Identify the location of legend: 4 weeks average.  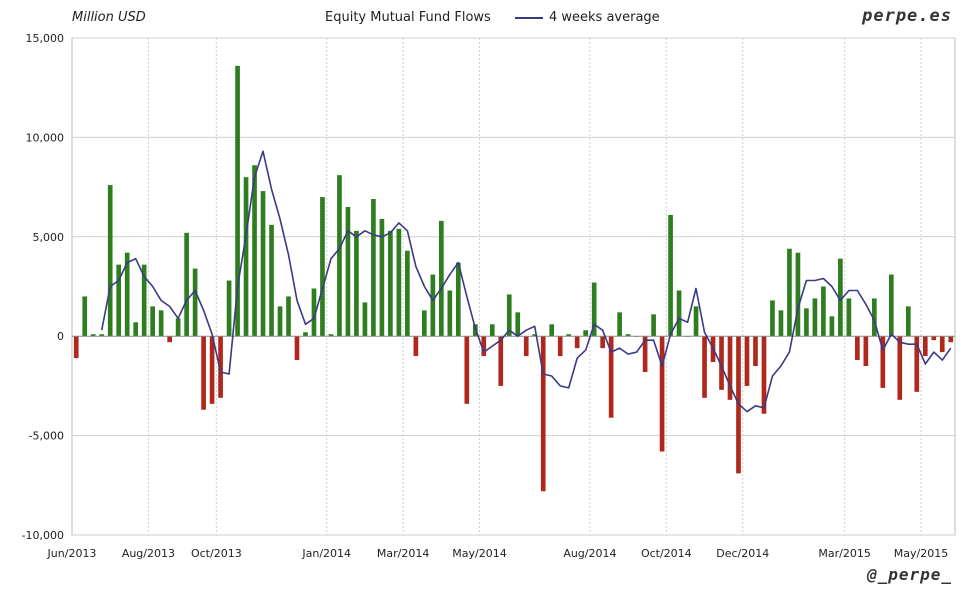
(587, 17).